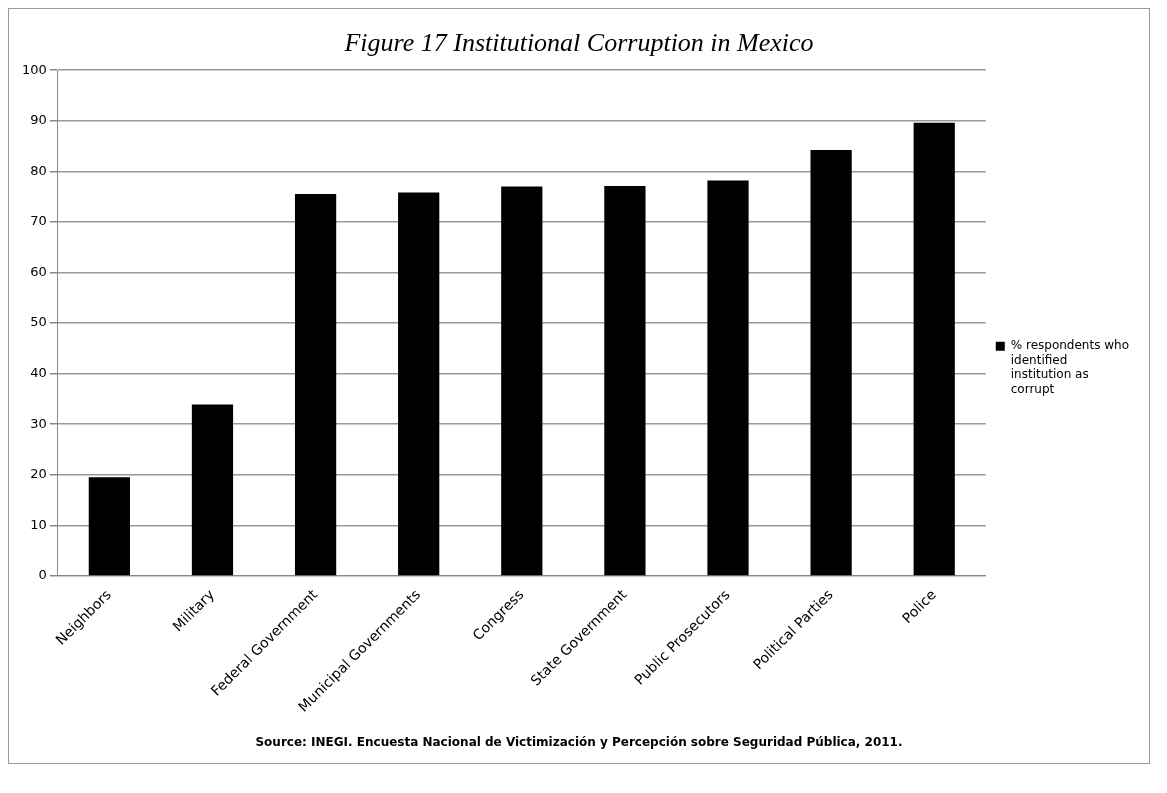  I want to click on source-note: Source: INEGI. Encuesta Nacional de Victimización y Percepción sobre Seguridad Pública, 2011., so click(579, 742).